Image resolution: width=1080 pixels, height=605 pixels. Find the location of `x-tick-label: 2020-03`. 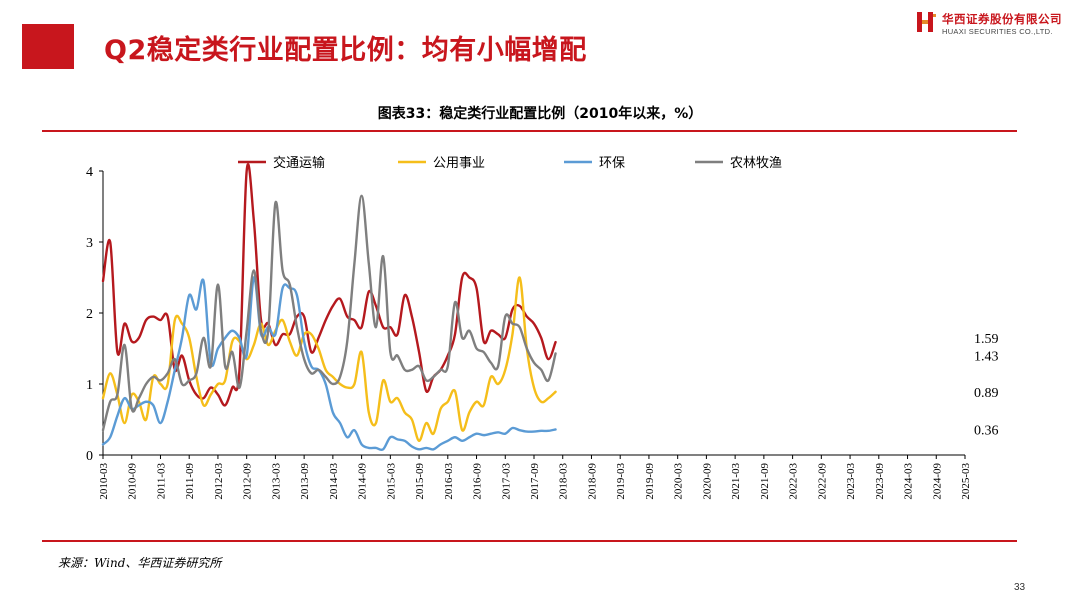

x-tick-label: 2020-03 is located at coordinates (679, 481).